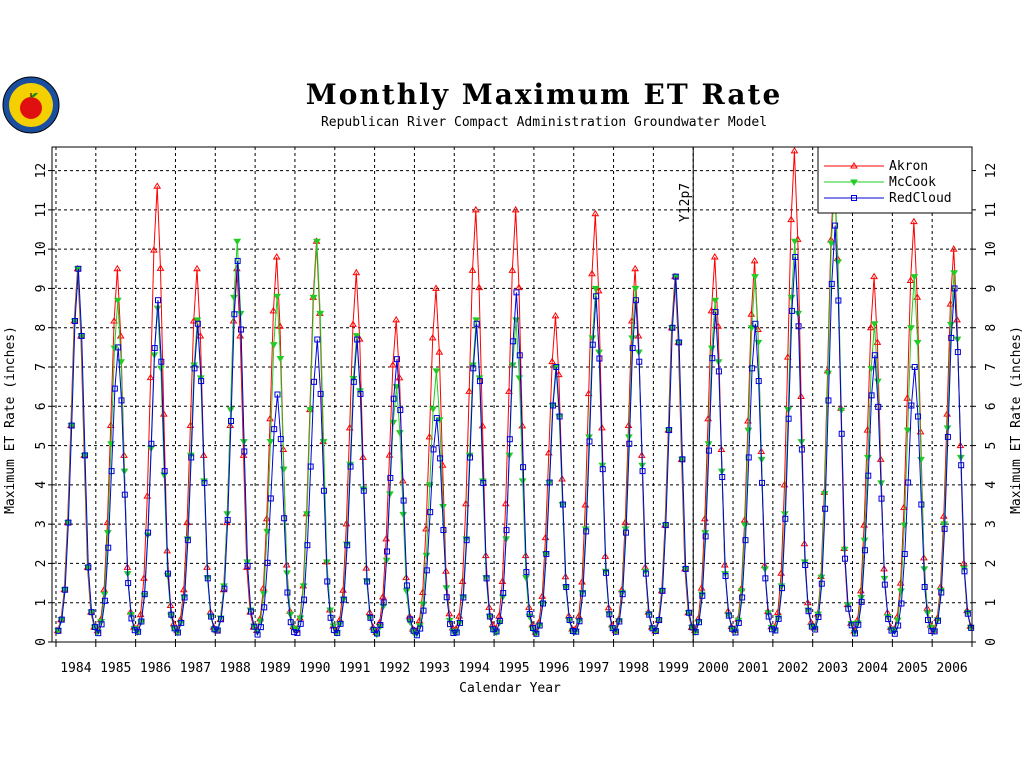 This screenshot has height=768, width=1024. Describe the element at coordinates (991, 289) in the screenshot. I see `y-tick-label-right: 9` at that location.